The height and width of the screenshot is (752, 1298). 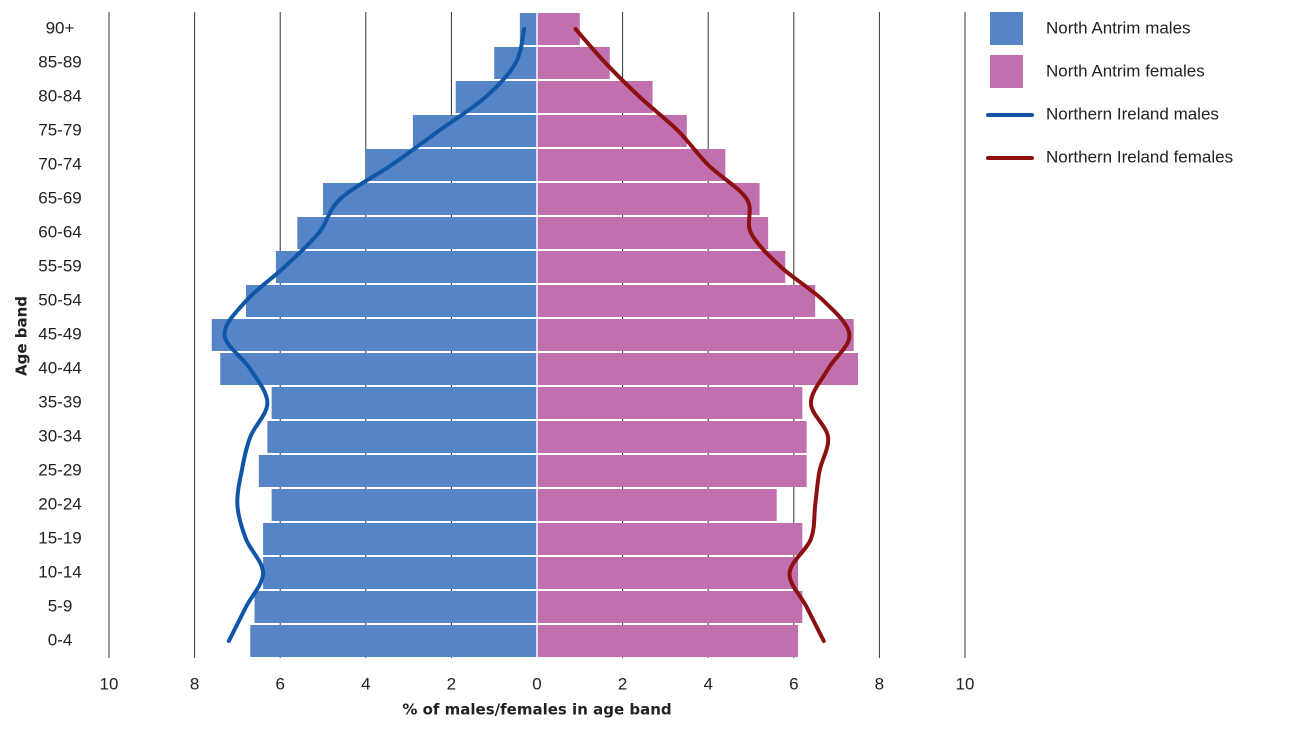 What do you see at coordinates (59, 163) in the screenshot?
I see `y-tick-label: 70-74` at bounding box center [59, 163].